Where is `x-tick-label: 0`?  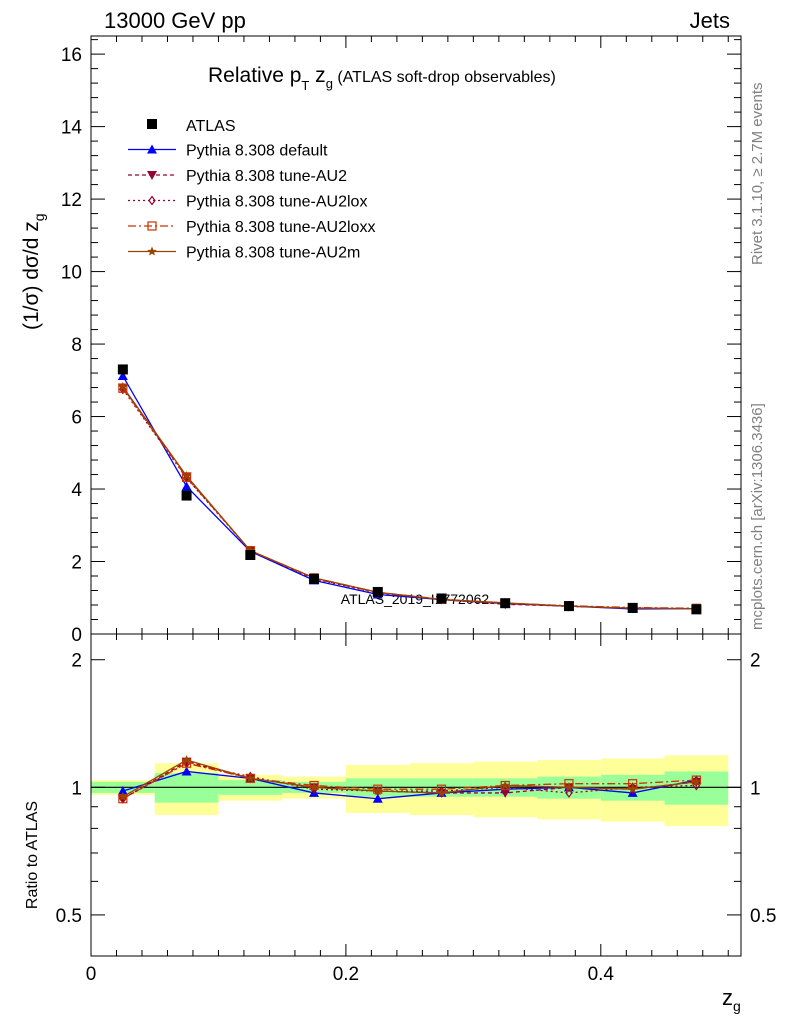
x-tick-label: 0 is located at coordinates (91, 974).